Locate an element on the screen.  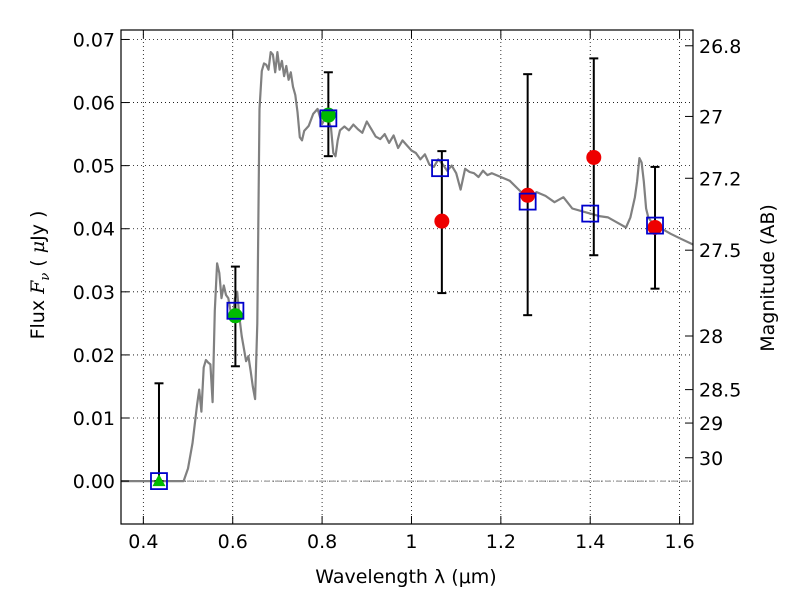
y-axis-label-mu: μ is located at coordinates (38, 247).